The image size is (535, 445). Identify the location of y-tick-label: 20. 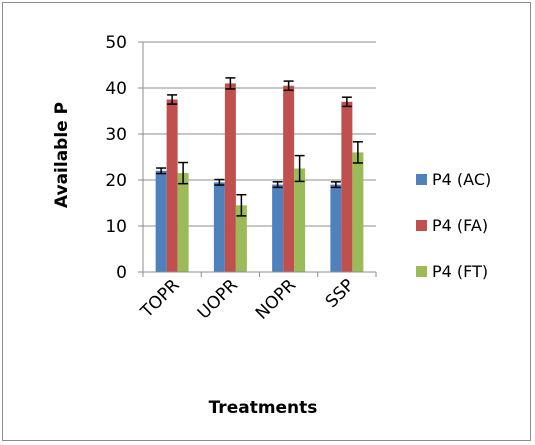
(116, 181).